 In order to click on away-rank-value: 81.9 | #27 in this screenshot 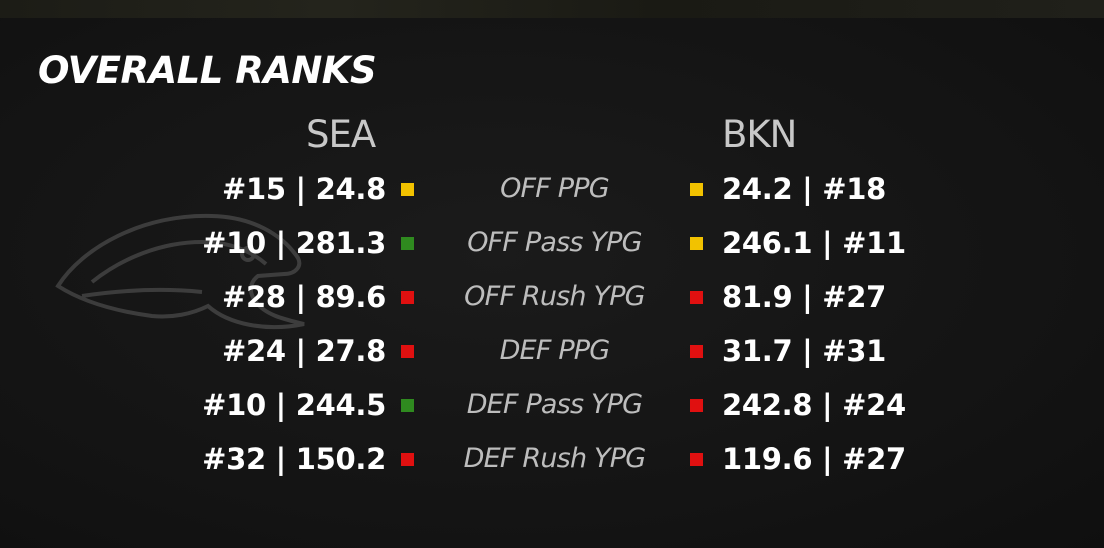, I will do `click(804, 297)`.